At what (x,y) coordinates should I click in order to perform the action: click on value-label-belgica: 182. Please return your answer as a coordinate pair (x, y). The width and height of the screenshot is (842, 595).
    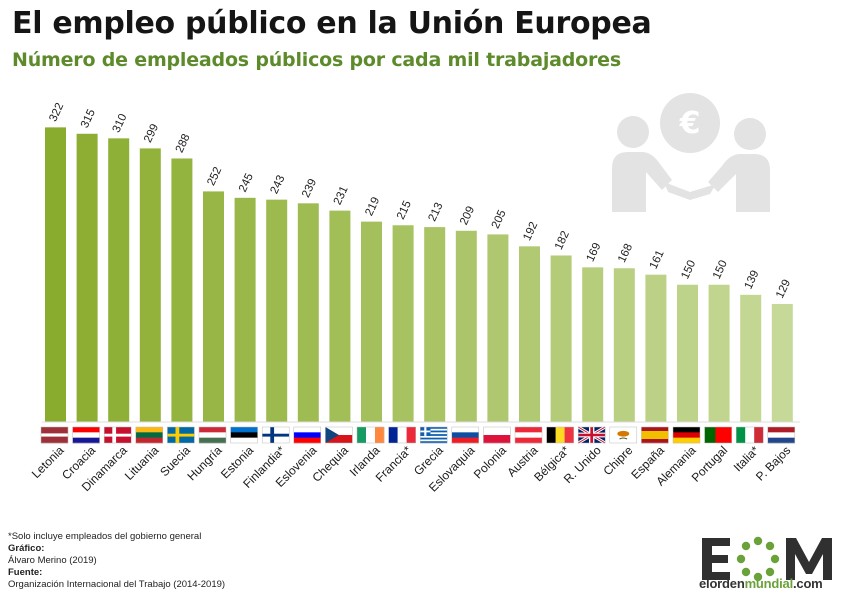
    Looking at the image, I should click on (562, 240).